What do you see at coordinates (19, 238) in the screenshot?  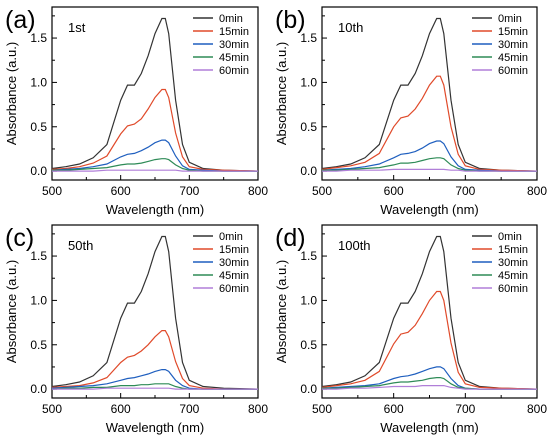 I see `panel-label: (c)` at bounding box center [19, 238].